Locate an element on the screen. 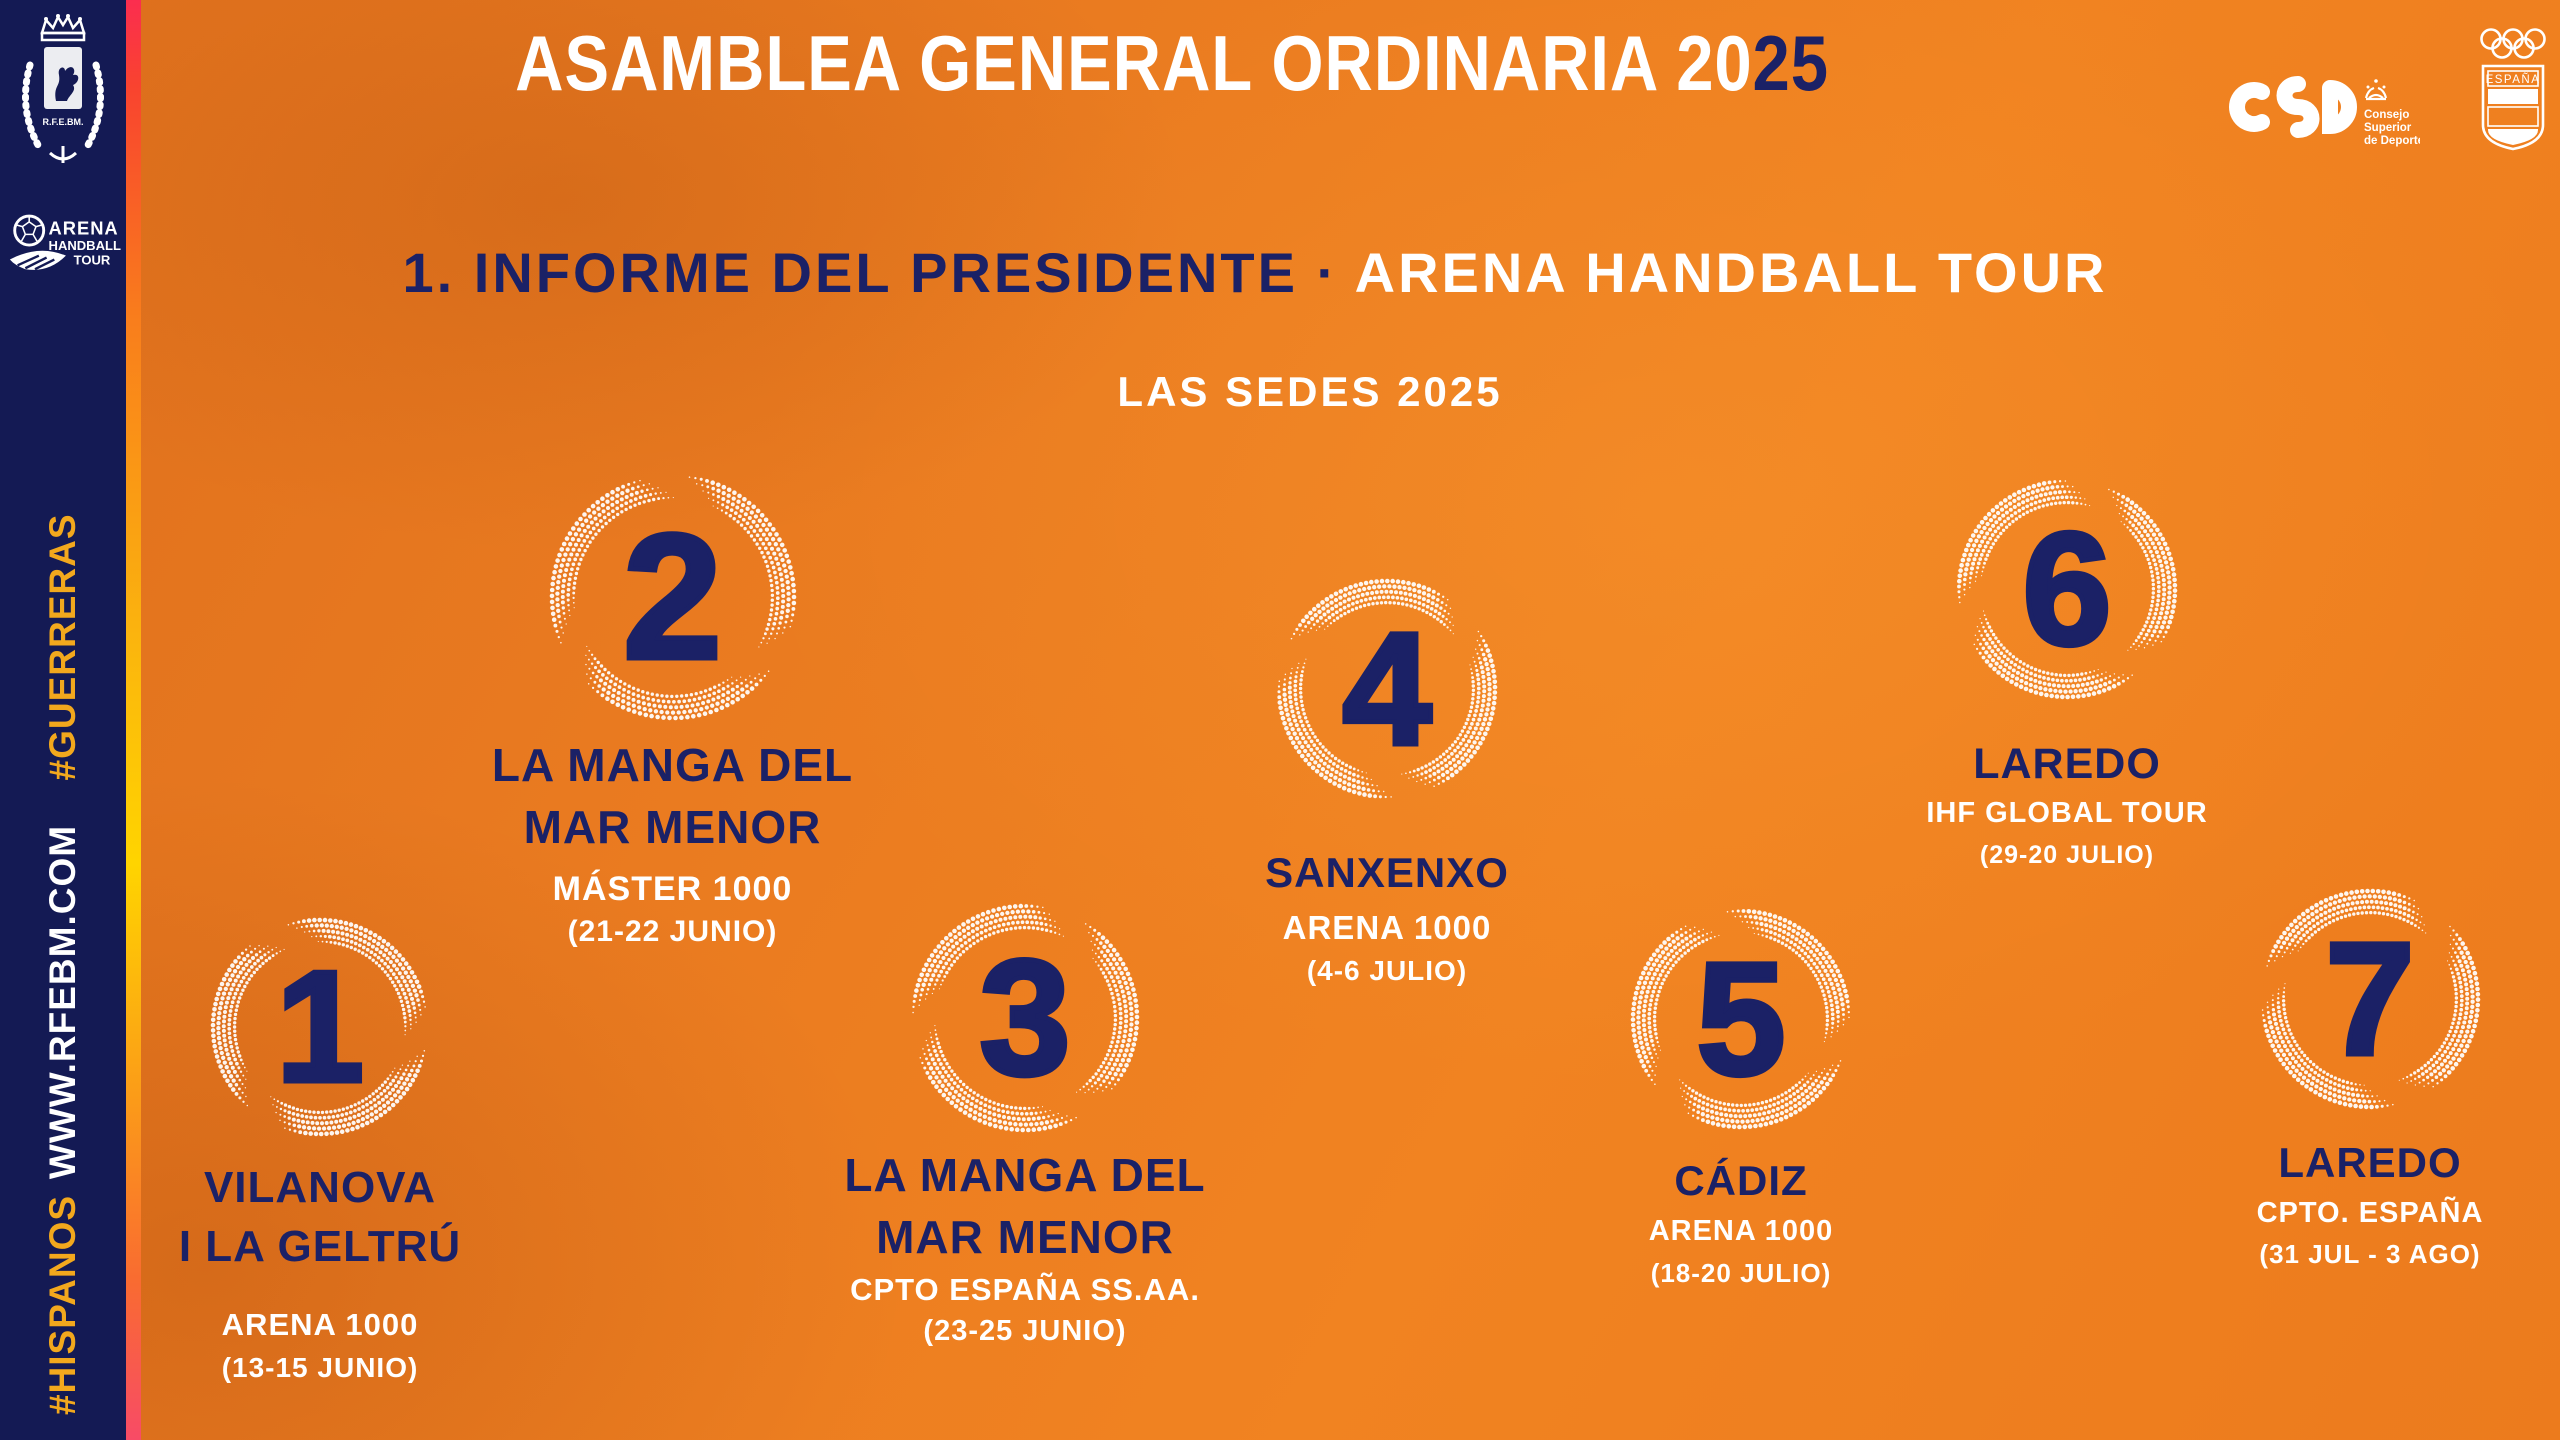  venue-number-5: 5 is located at coordinates (1741, 1018).